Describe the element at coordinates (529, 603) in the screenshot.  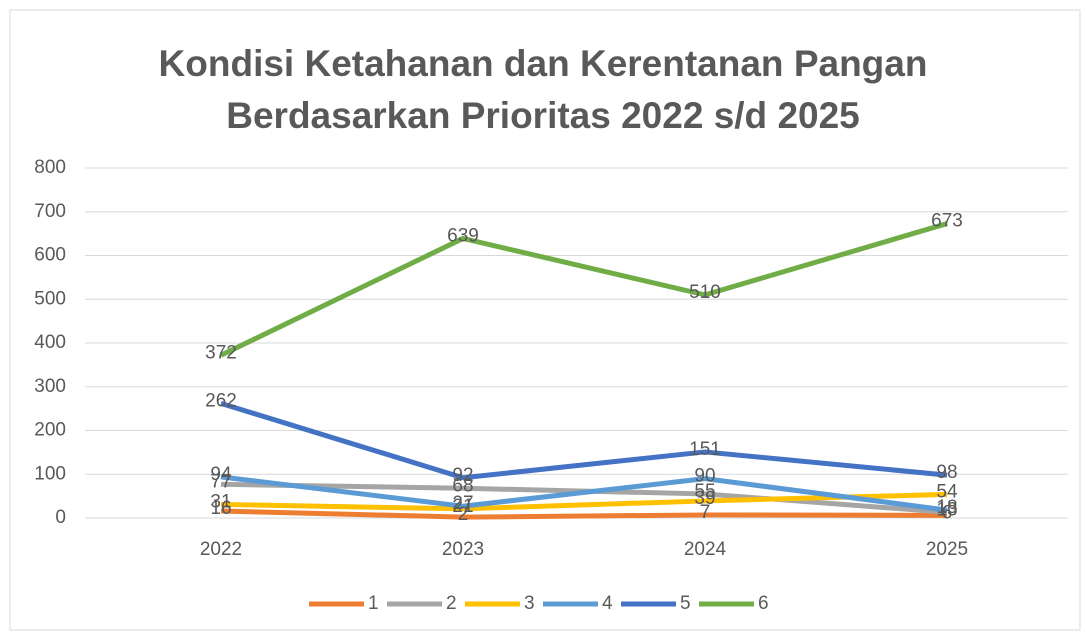
I see `legend-label: 3` at that location.